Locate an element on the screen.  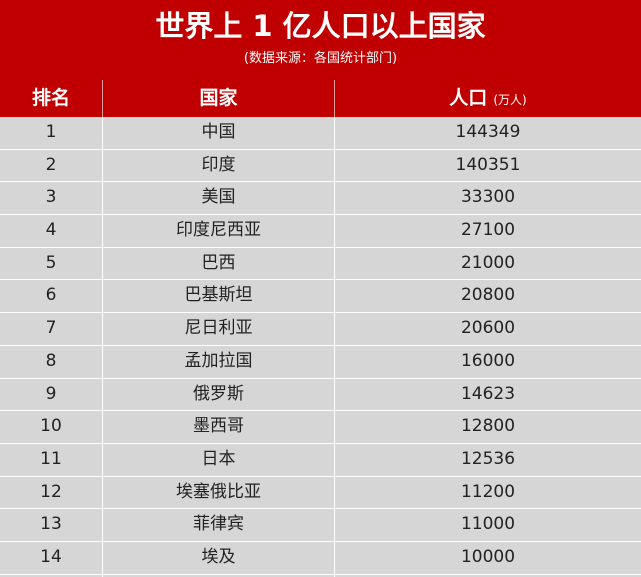
table-row: 1 中国 144349 is located at coordinates (320, 133).